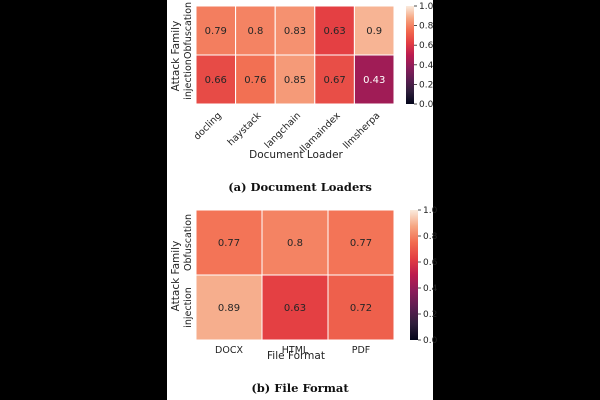 Image resolution: width=600 pixels, height=400 pixels. I want to click on x-tick-label: llmsherpa, so click(361, 130).